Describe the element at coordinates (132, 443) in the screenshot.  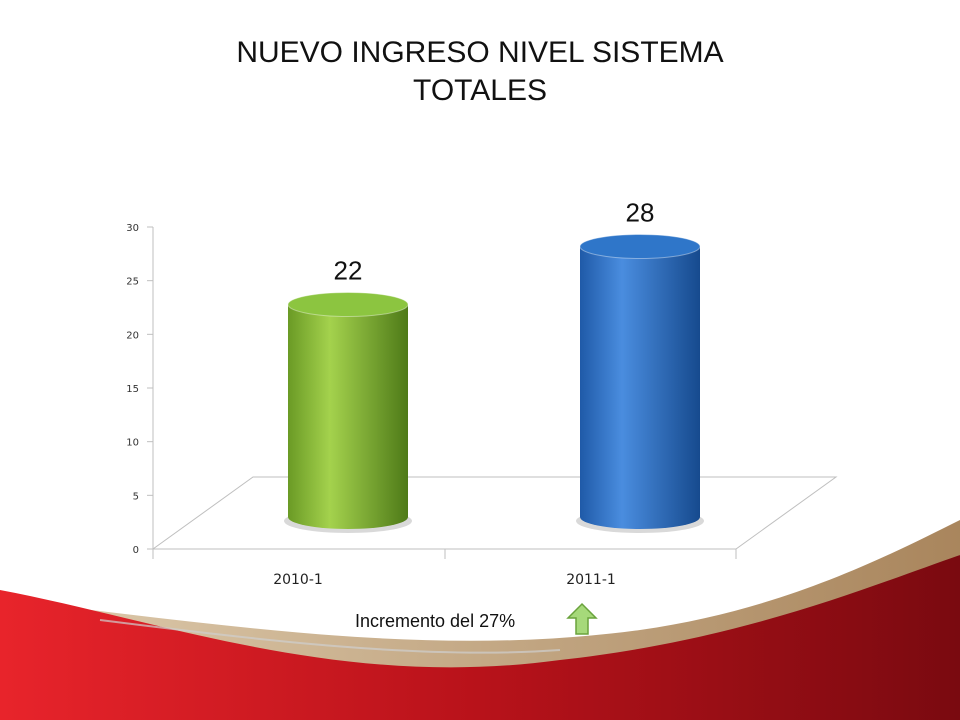
I see `y-tick-label: 10` at that location.